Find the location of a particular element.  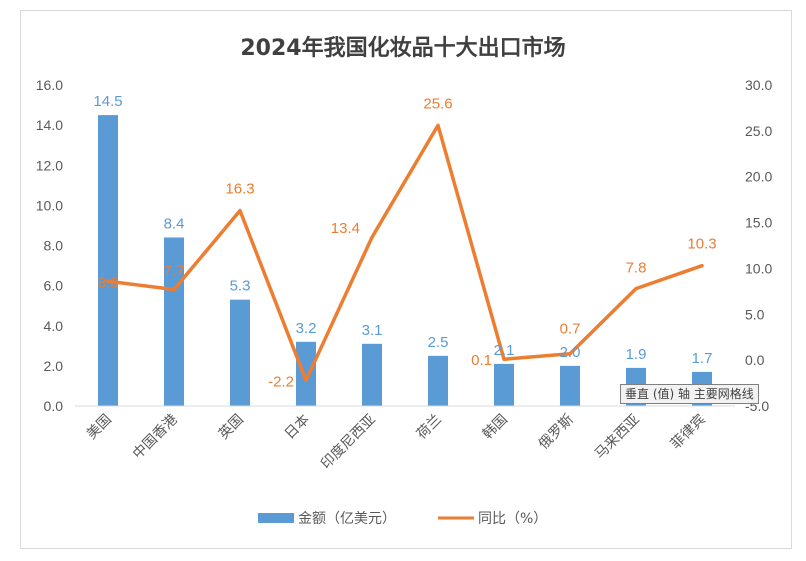

category-label: 荷兰 is located at coordinates (429, 427).